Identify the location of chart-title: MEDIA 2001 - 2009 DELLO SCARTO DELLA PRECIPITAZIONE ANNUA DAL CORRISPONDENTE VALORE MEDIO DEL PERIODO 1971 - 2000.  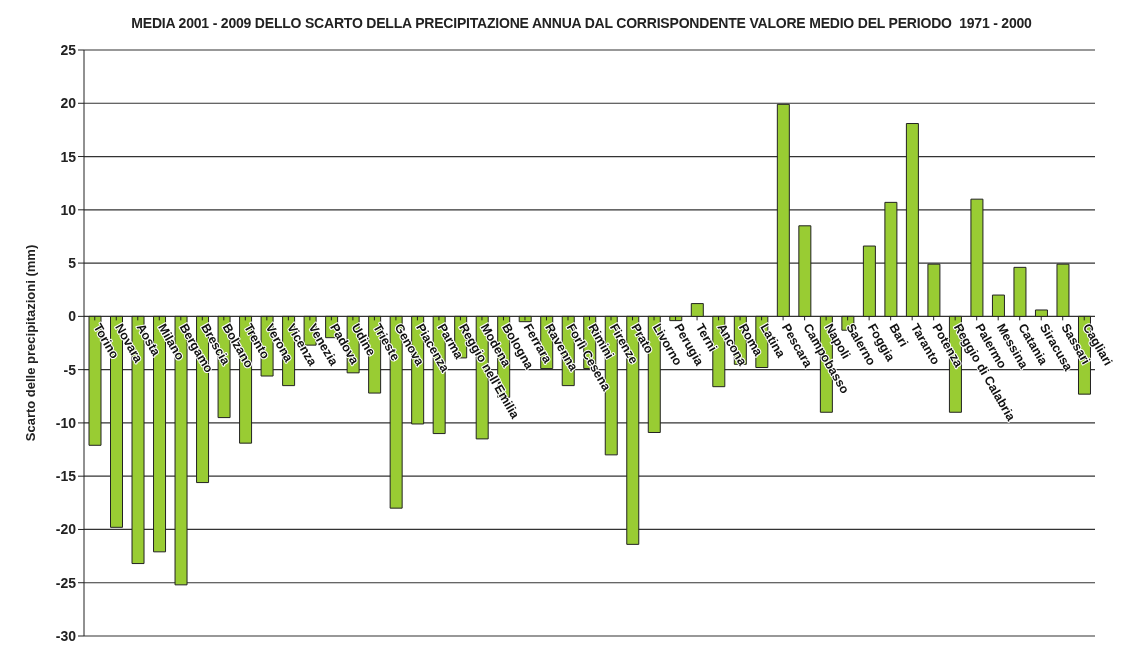
(581, 23).